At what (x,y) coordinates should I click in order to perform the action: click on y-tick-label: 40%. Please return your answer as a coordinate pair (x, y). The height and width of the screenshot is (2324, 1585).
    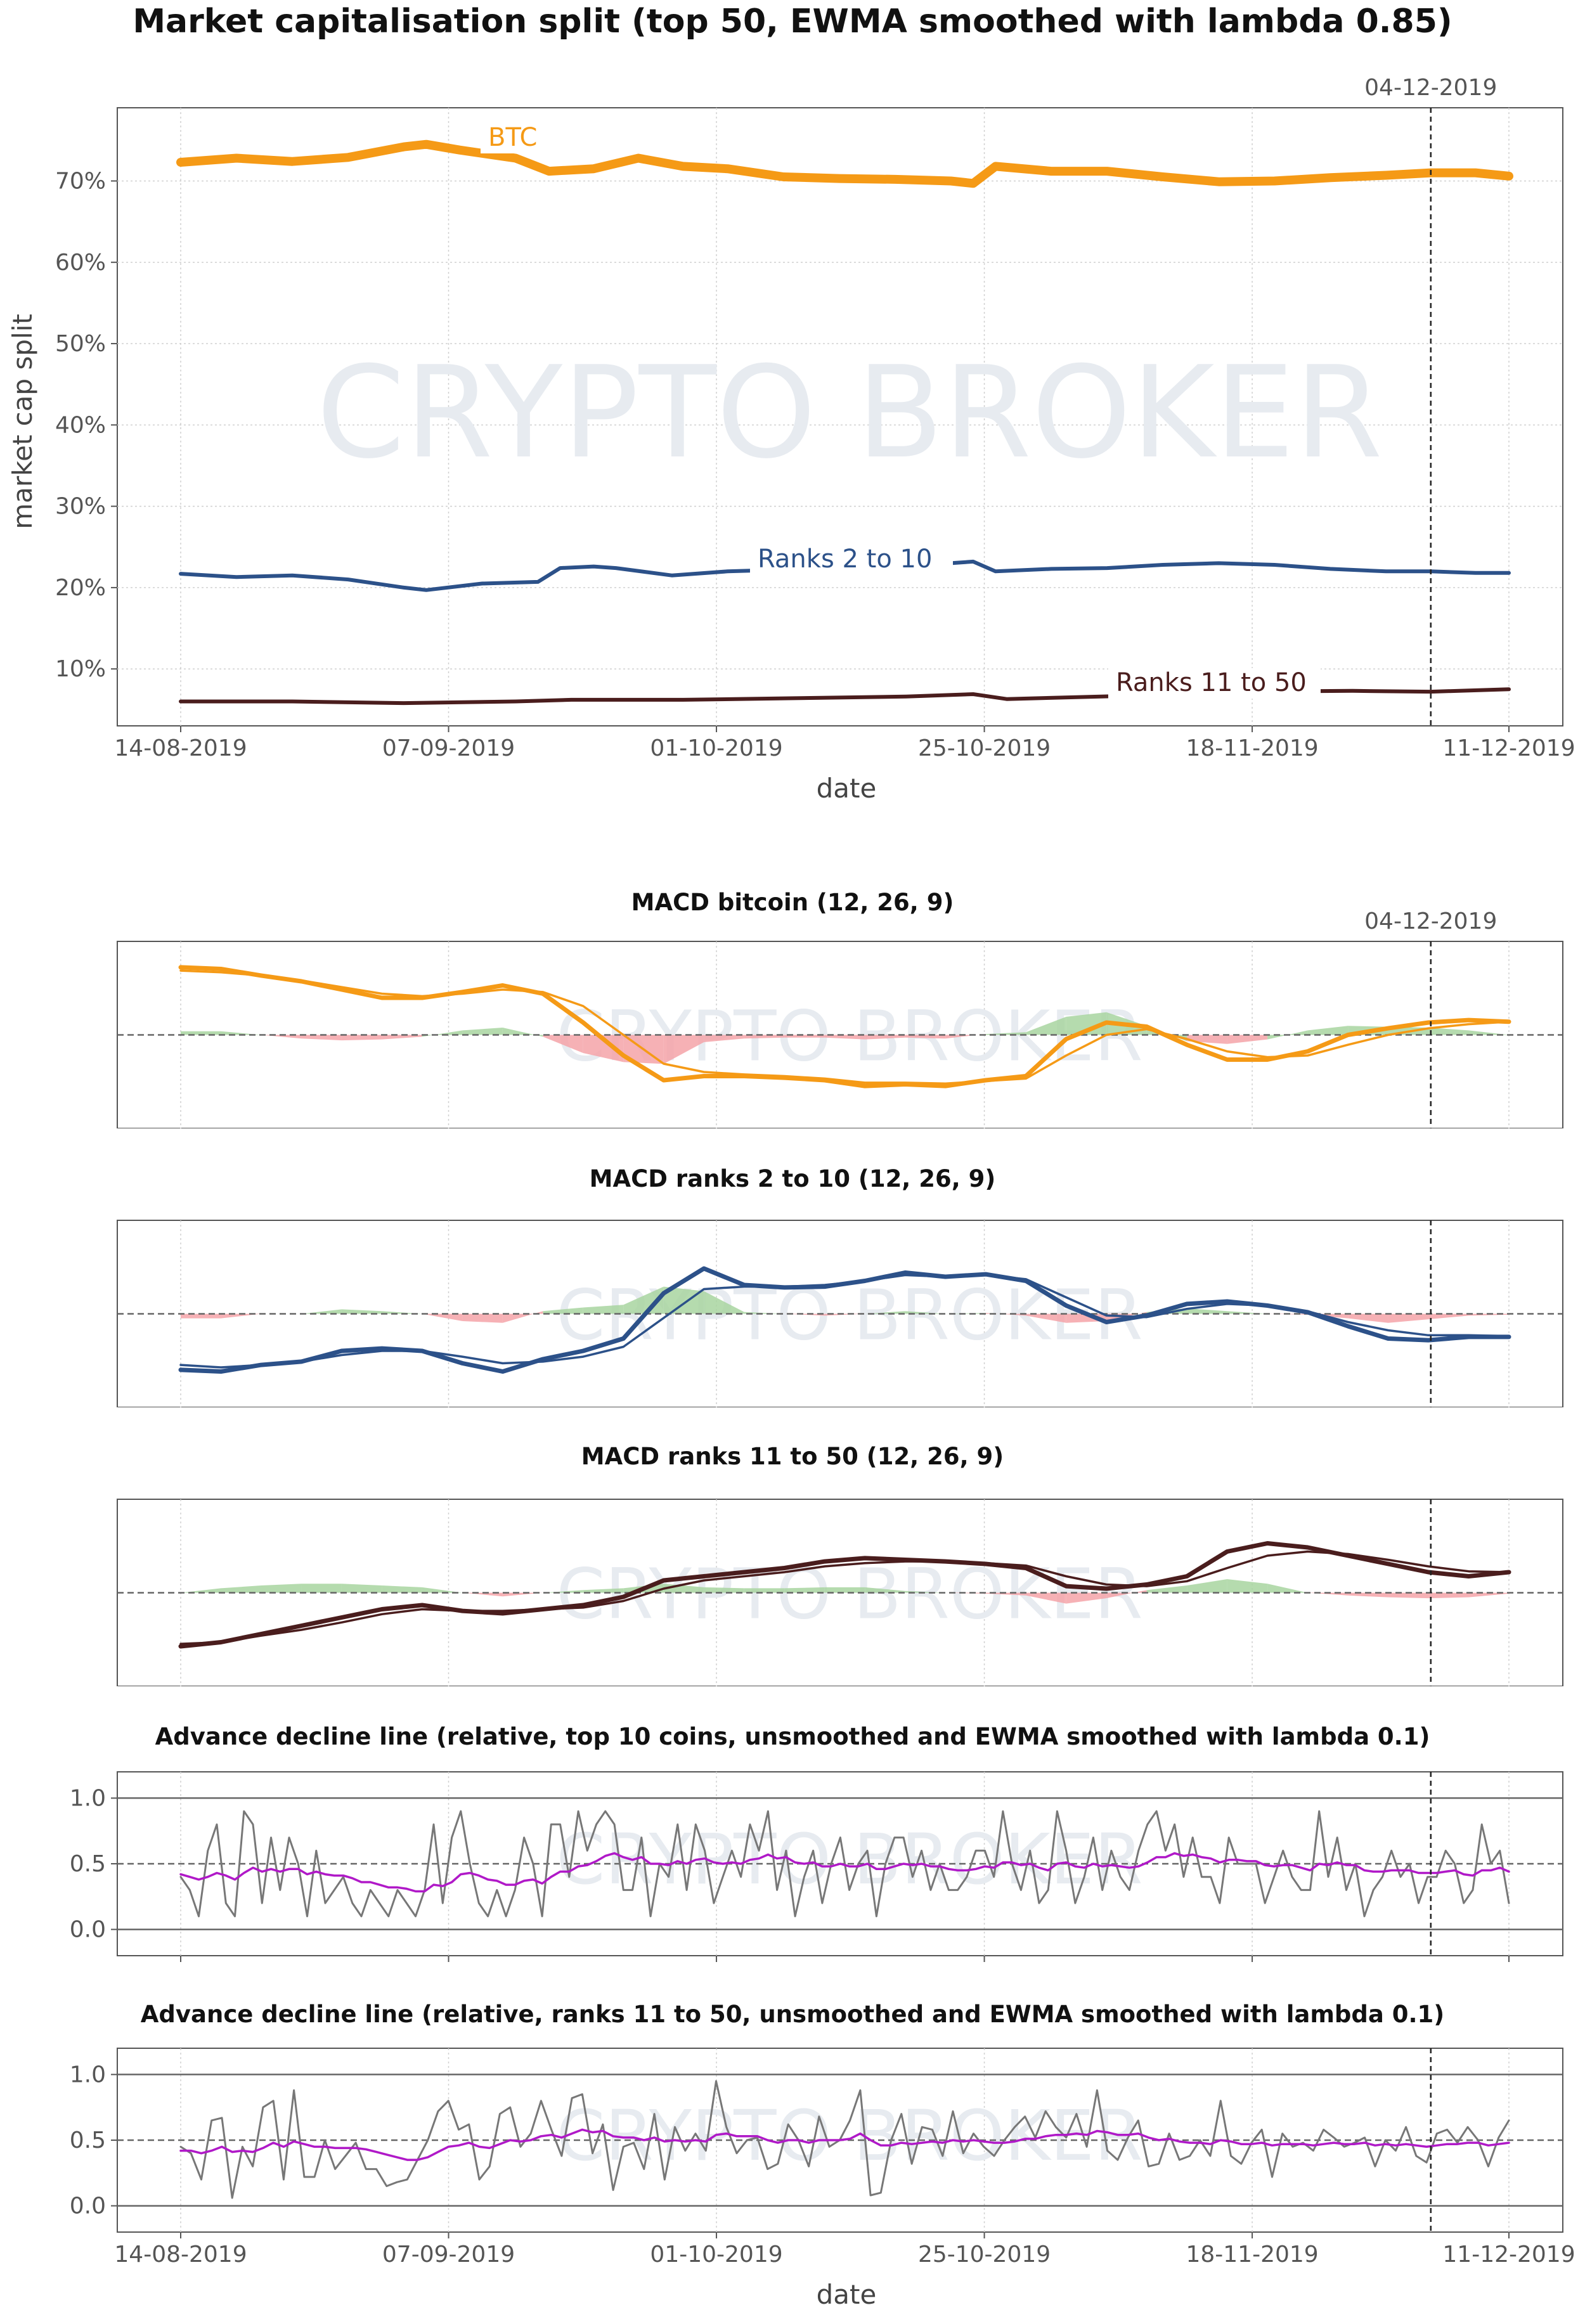
    Looking at the image, I should click on (80, 425).